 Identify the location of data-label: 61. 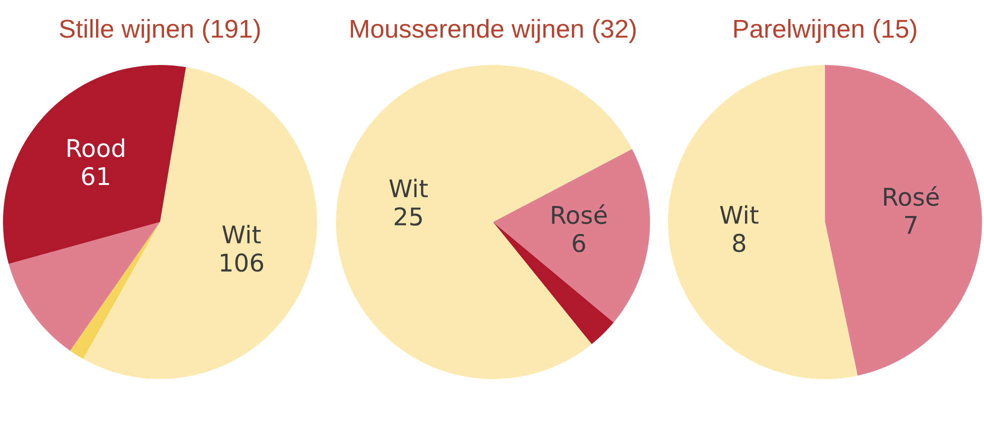
(96, 176).